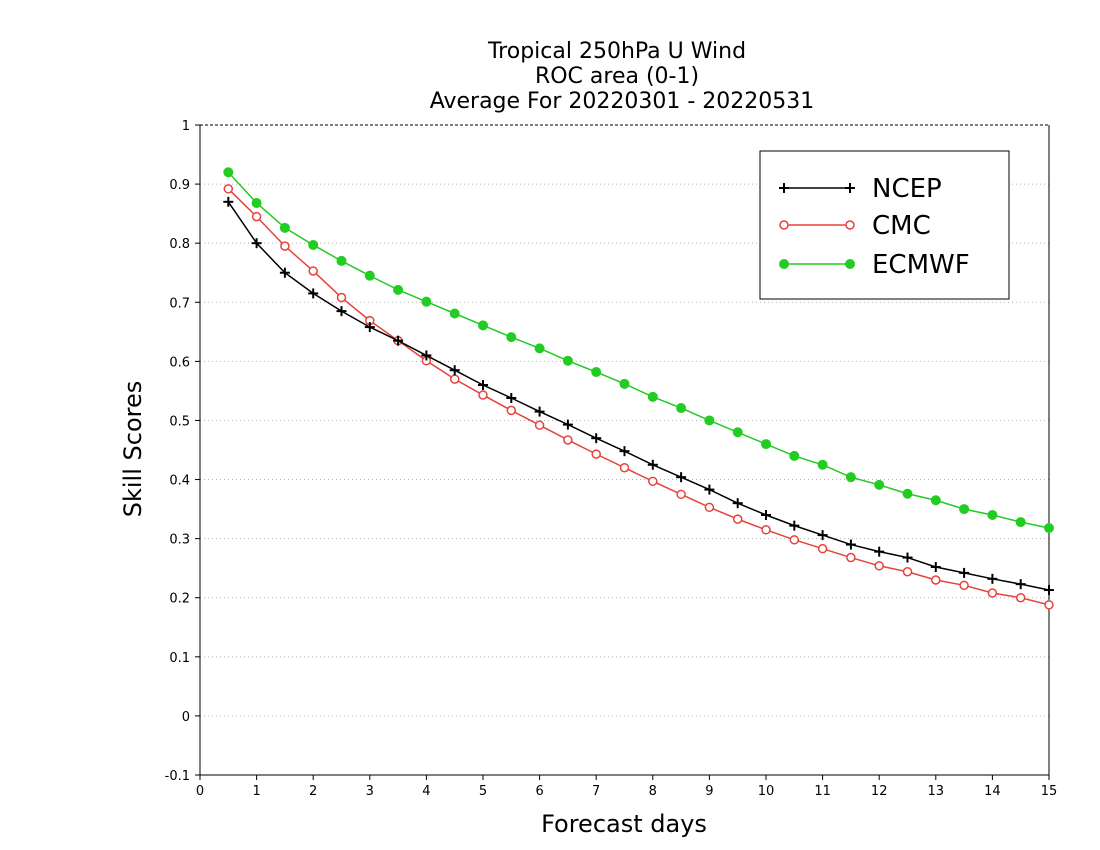 This screenshot has height=850, width=1100. What do you see at coordinates (936, 791) in the screenshot?
I see `x-tick-label: 13` at bounding box center [936, 791].